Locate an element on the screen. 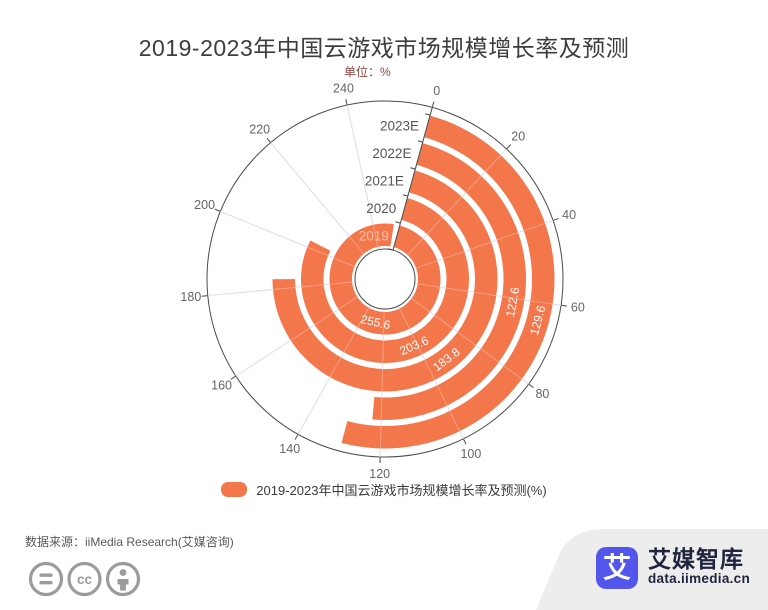 This screenshot has width=768, height=610. angle-tick-label: 120 is located at coordinates (379, 474).